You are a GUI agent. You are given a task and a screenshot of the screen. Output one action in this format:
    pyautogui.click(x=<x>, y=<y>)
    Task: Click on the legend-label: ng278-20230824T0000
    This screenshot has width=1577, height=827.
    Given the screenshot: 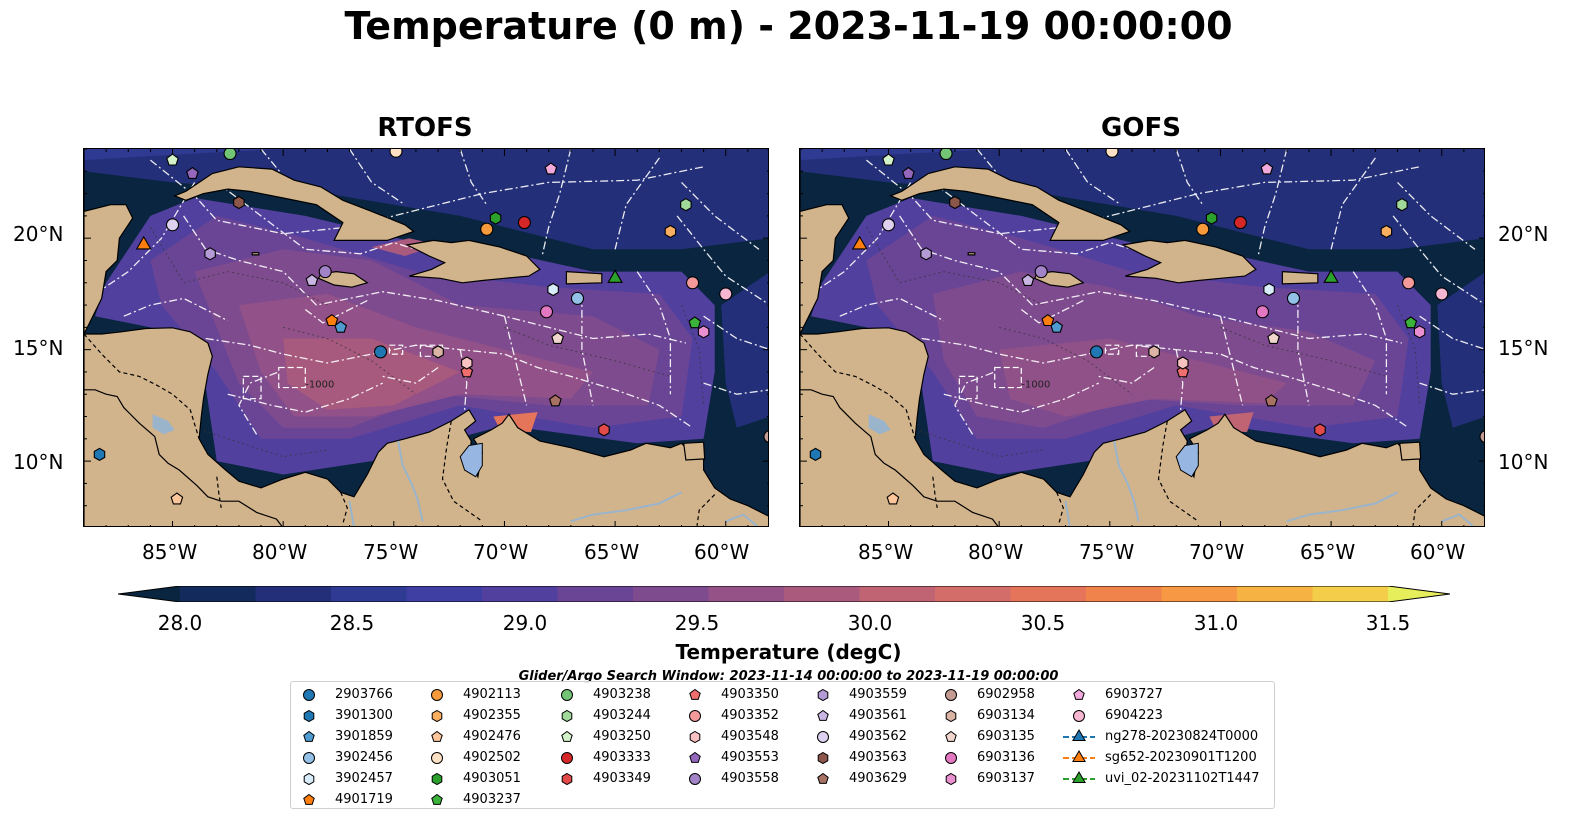 What is the action you would take?
    pyautogui.click(x=1182, y=736)
    